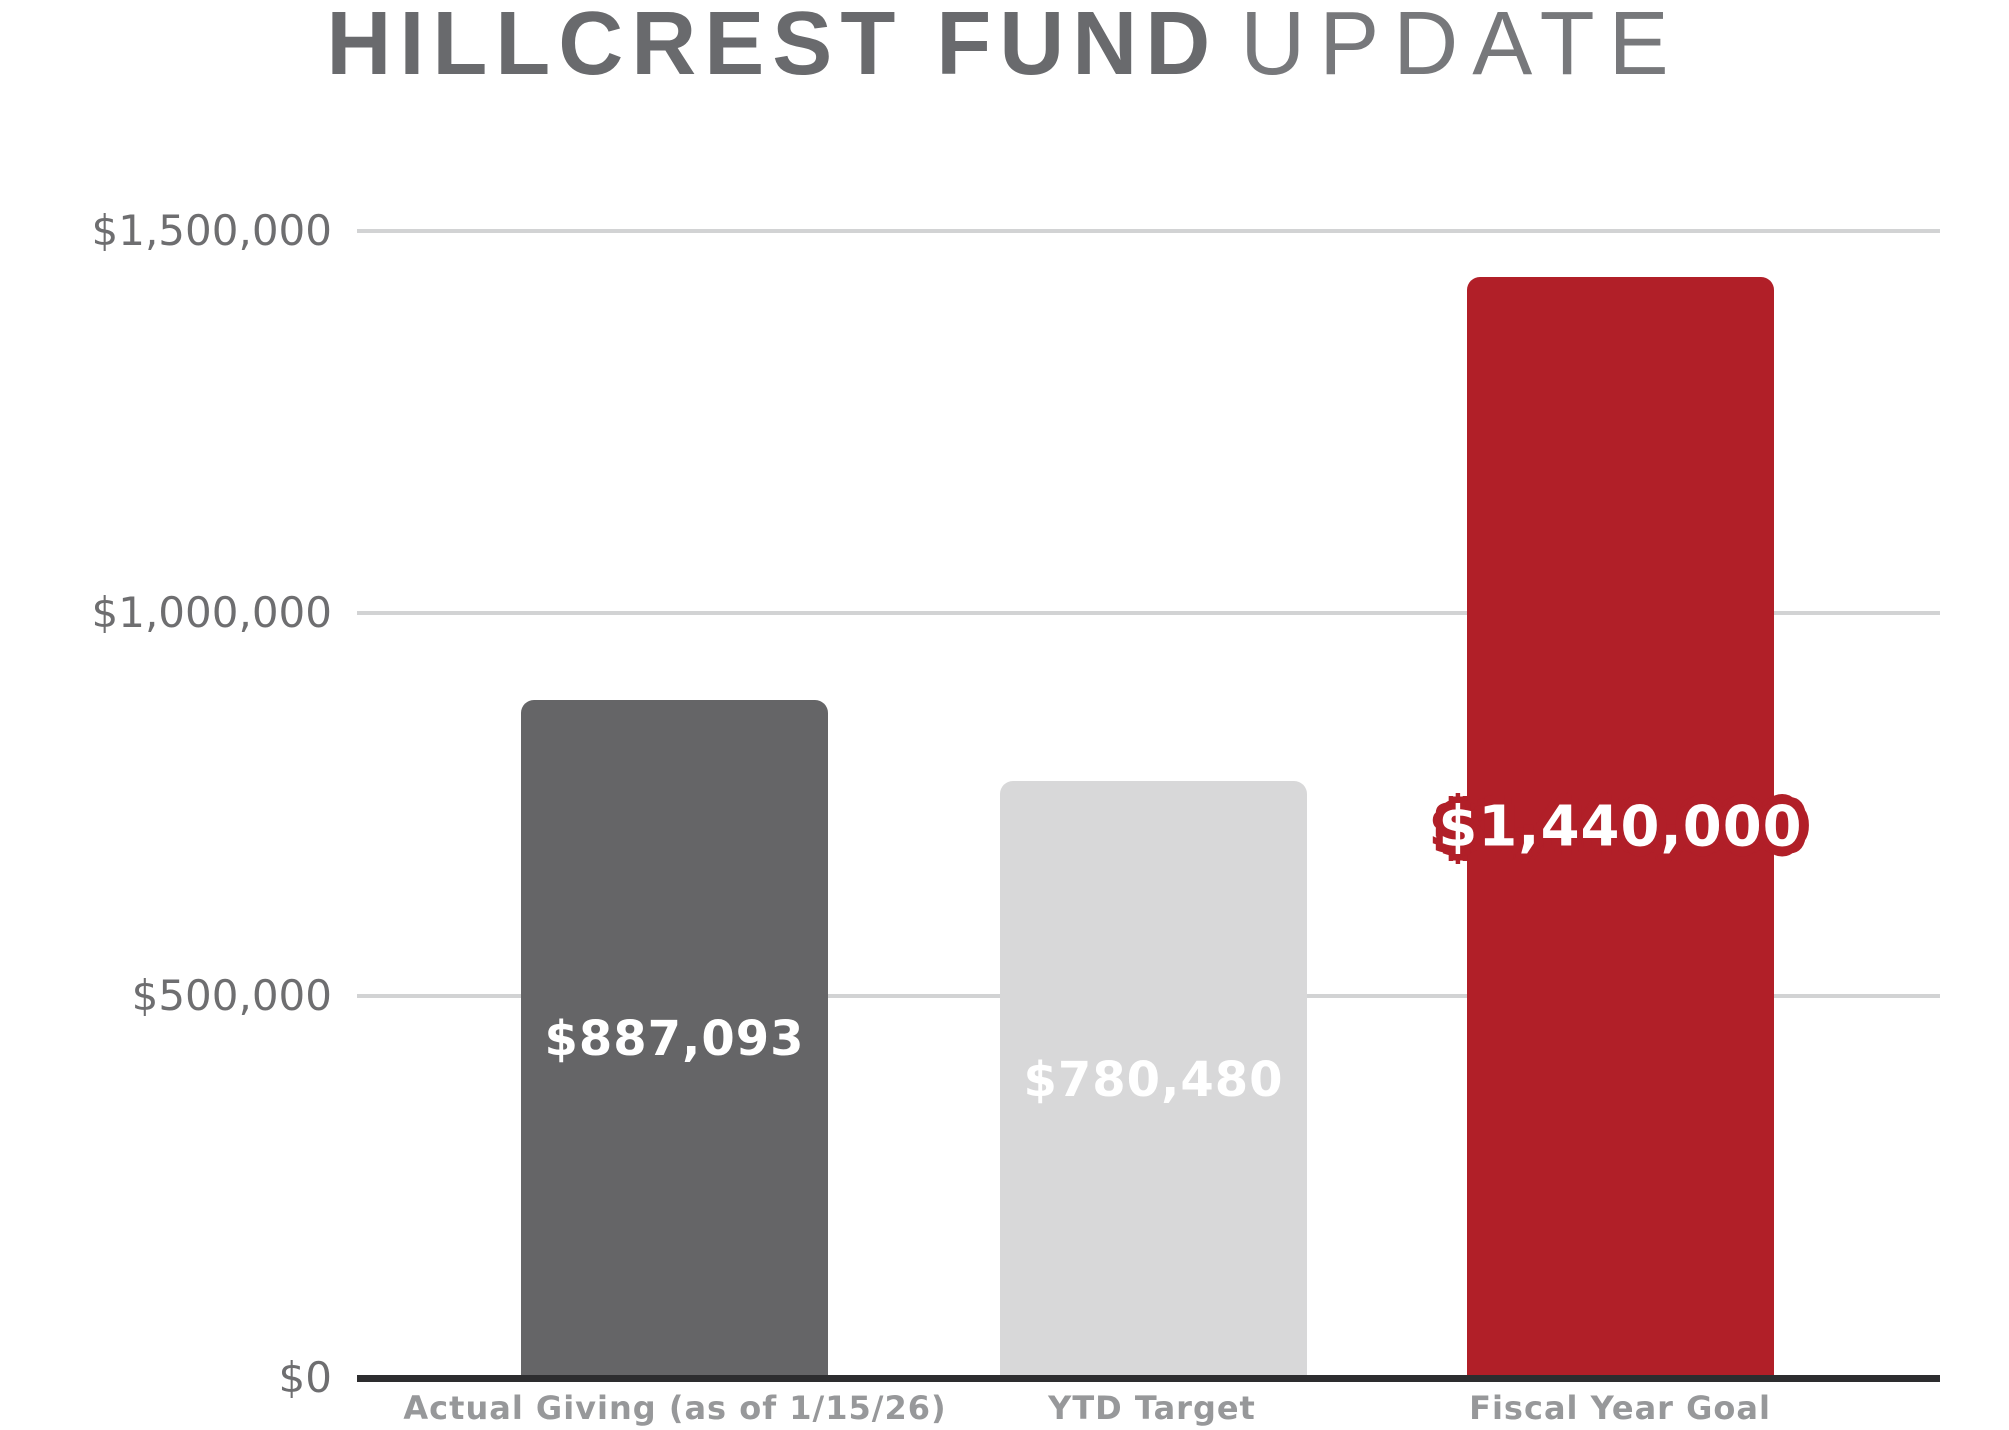 The image size is (2009, 1430). Describe the element at coordinates (1148, 1378) in the screenshot. I see `x-axis-line` at that location.